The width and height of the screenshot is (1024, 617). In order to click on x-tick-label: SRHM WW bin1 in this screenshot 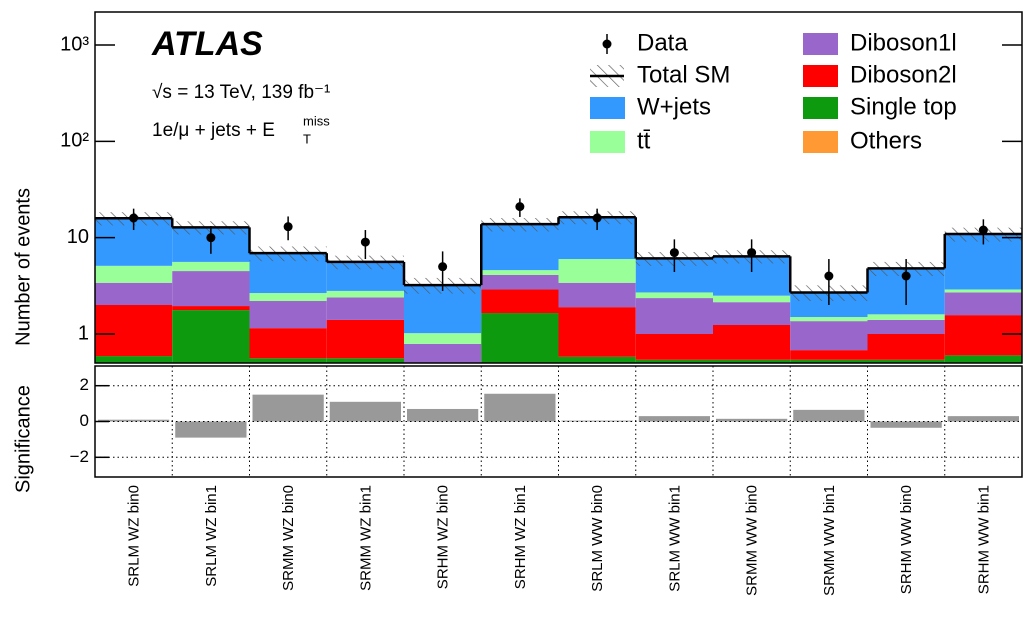, I will do `click(983, 539)`.